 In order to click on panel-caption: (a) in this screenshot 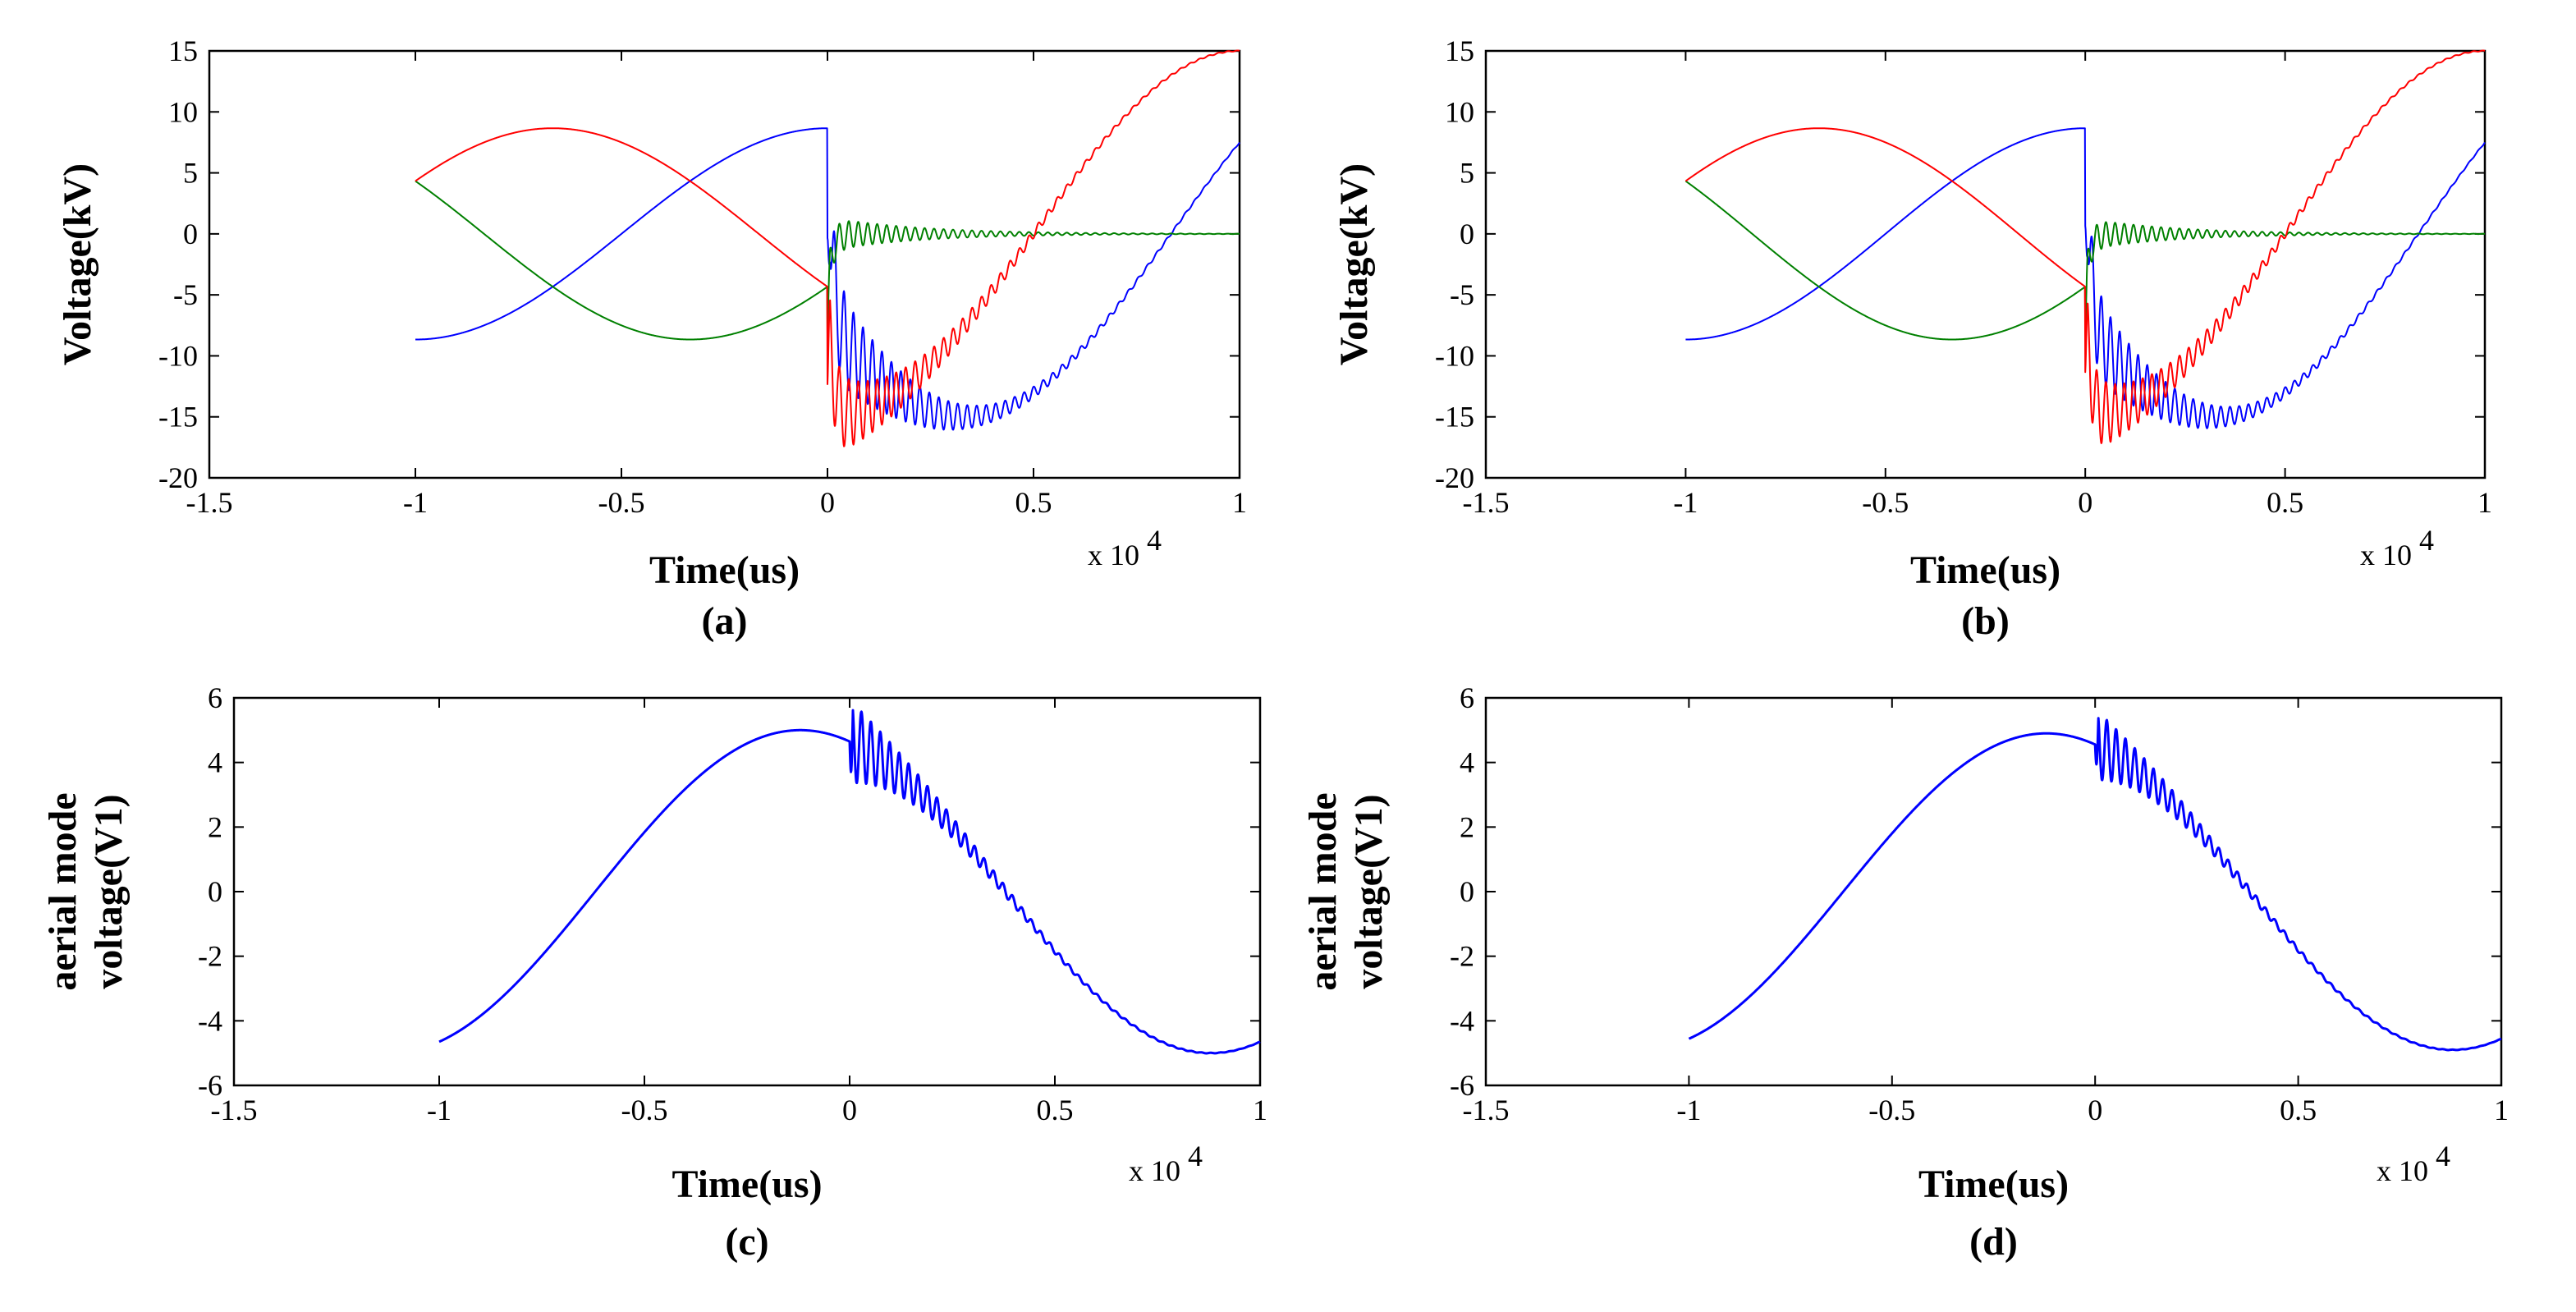, I will do `click(725, 621)`.